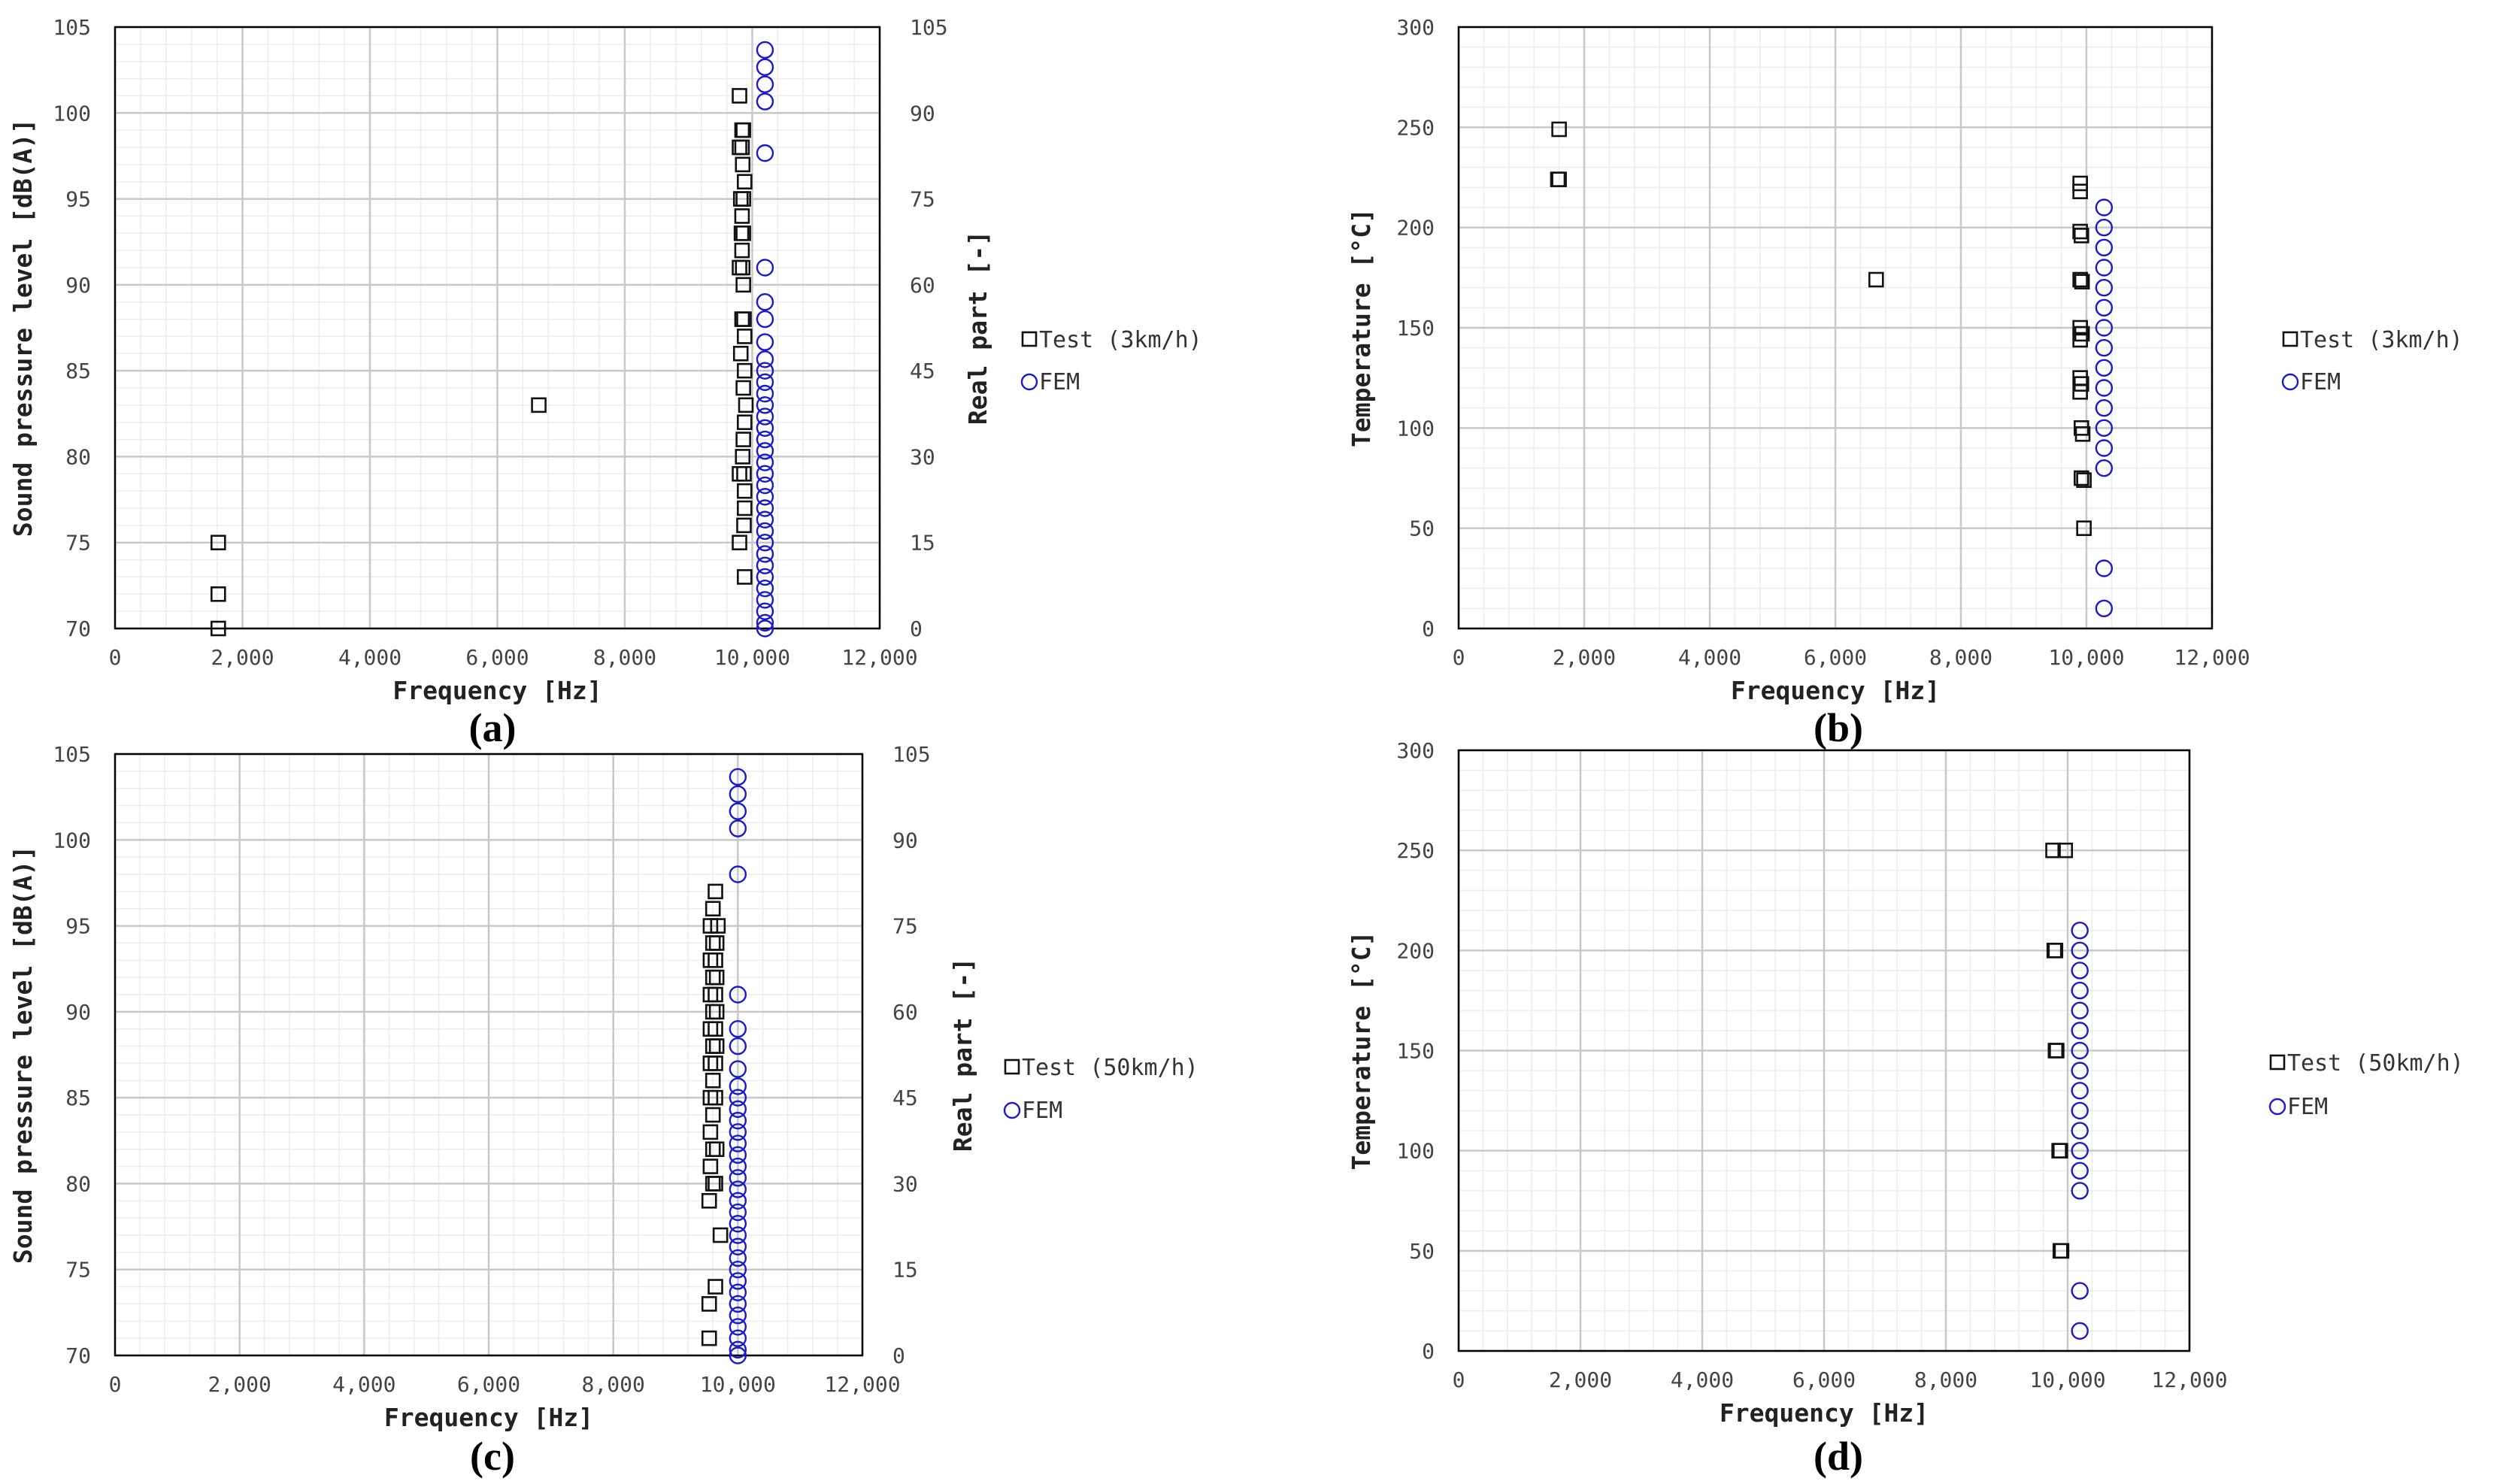 This screenshot has height=1484, width=2503. Describe the element at coordinates (78, 926) in the screenshot. I see `y-tick-label: 95` at that location.